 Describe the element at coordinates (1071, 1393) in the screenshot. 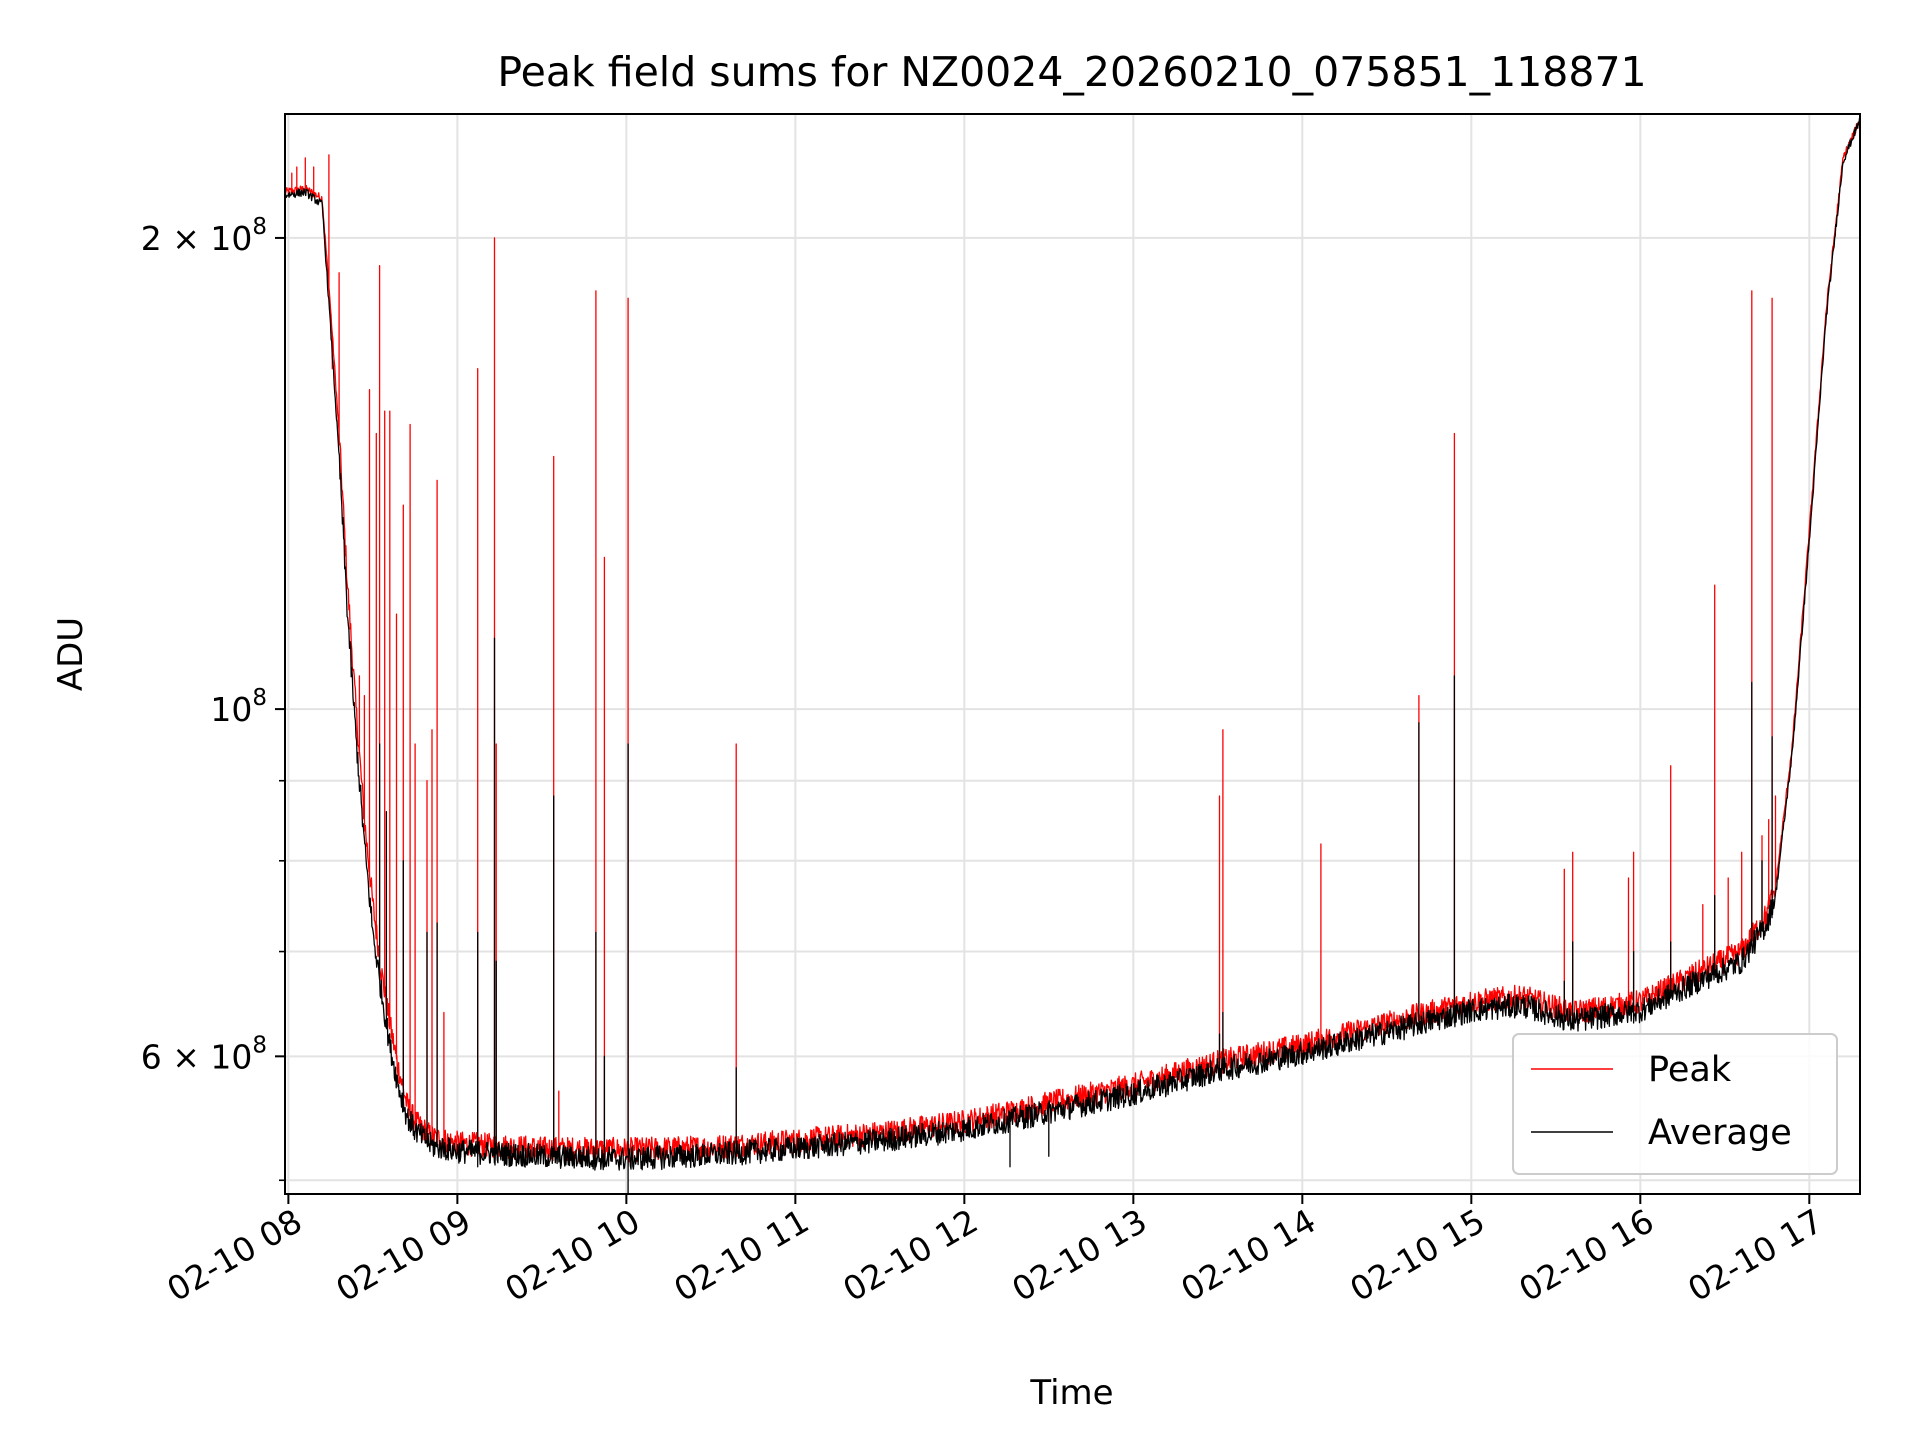

I see `x-axis-label: Time` at that location.